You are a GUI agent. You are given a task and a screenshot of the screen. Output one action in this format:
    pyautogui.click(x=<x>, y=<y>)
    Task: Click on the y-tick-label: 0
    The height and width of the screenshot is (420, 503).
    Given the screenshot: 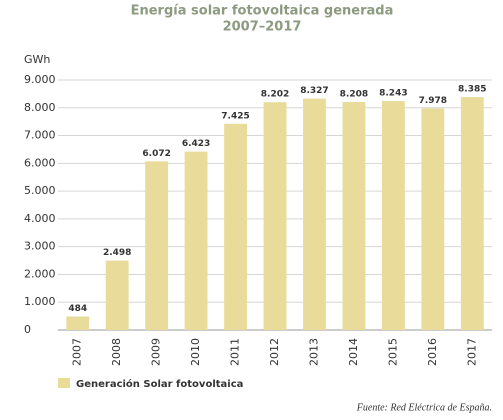 What is the action you would take?
    pyautogui.click(x=27, y=329)
    